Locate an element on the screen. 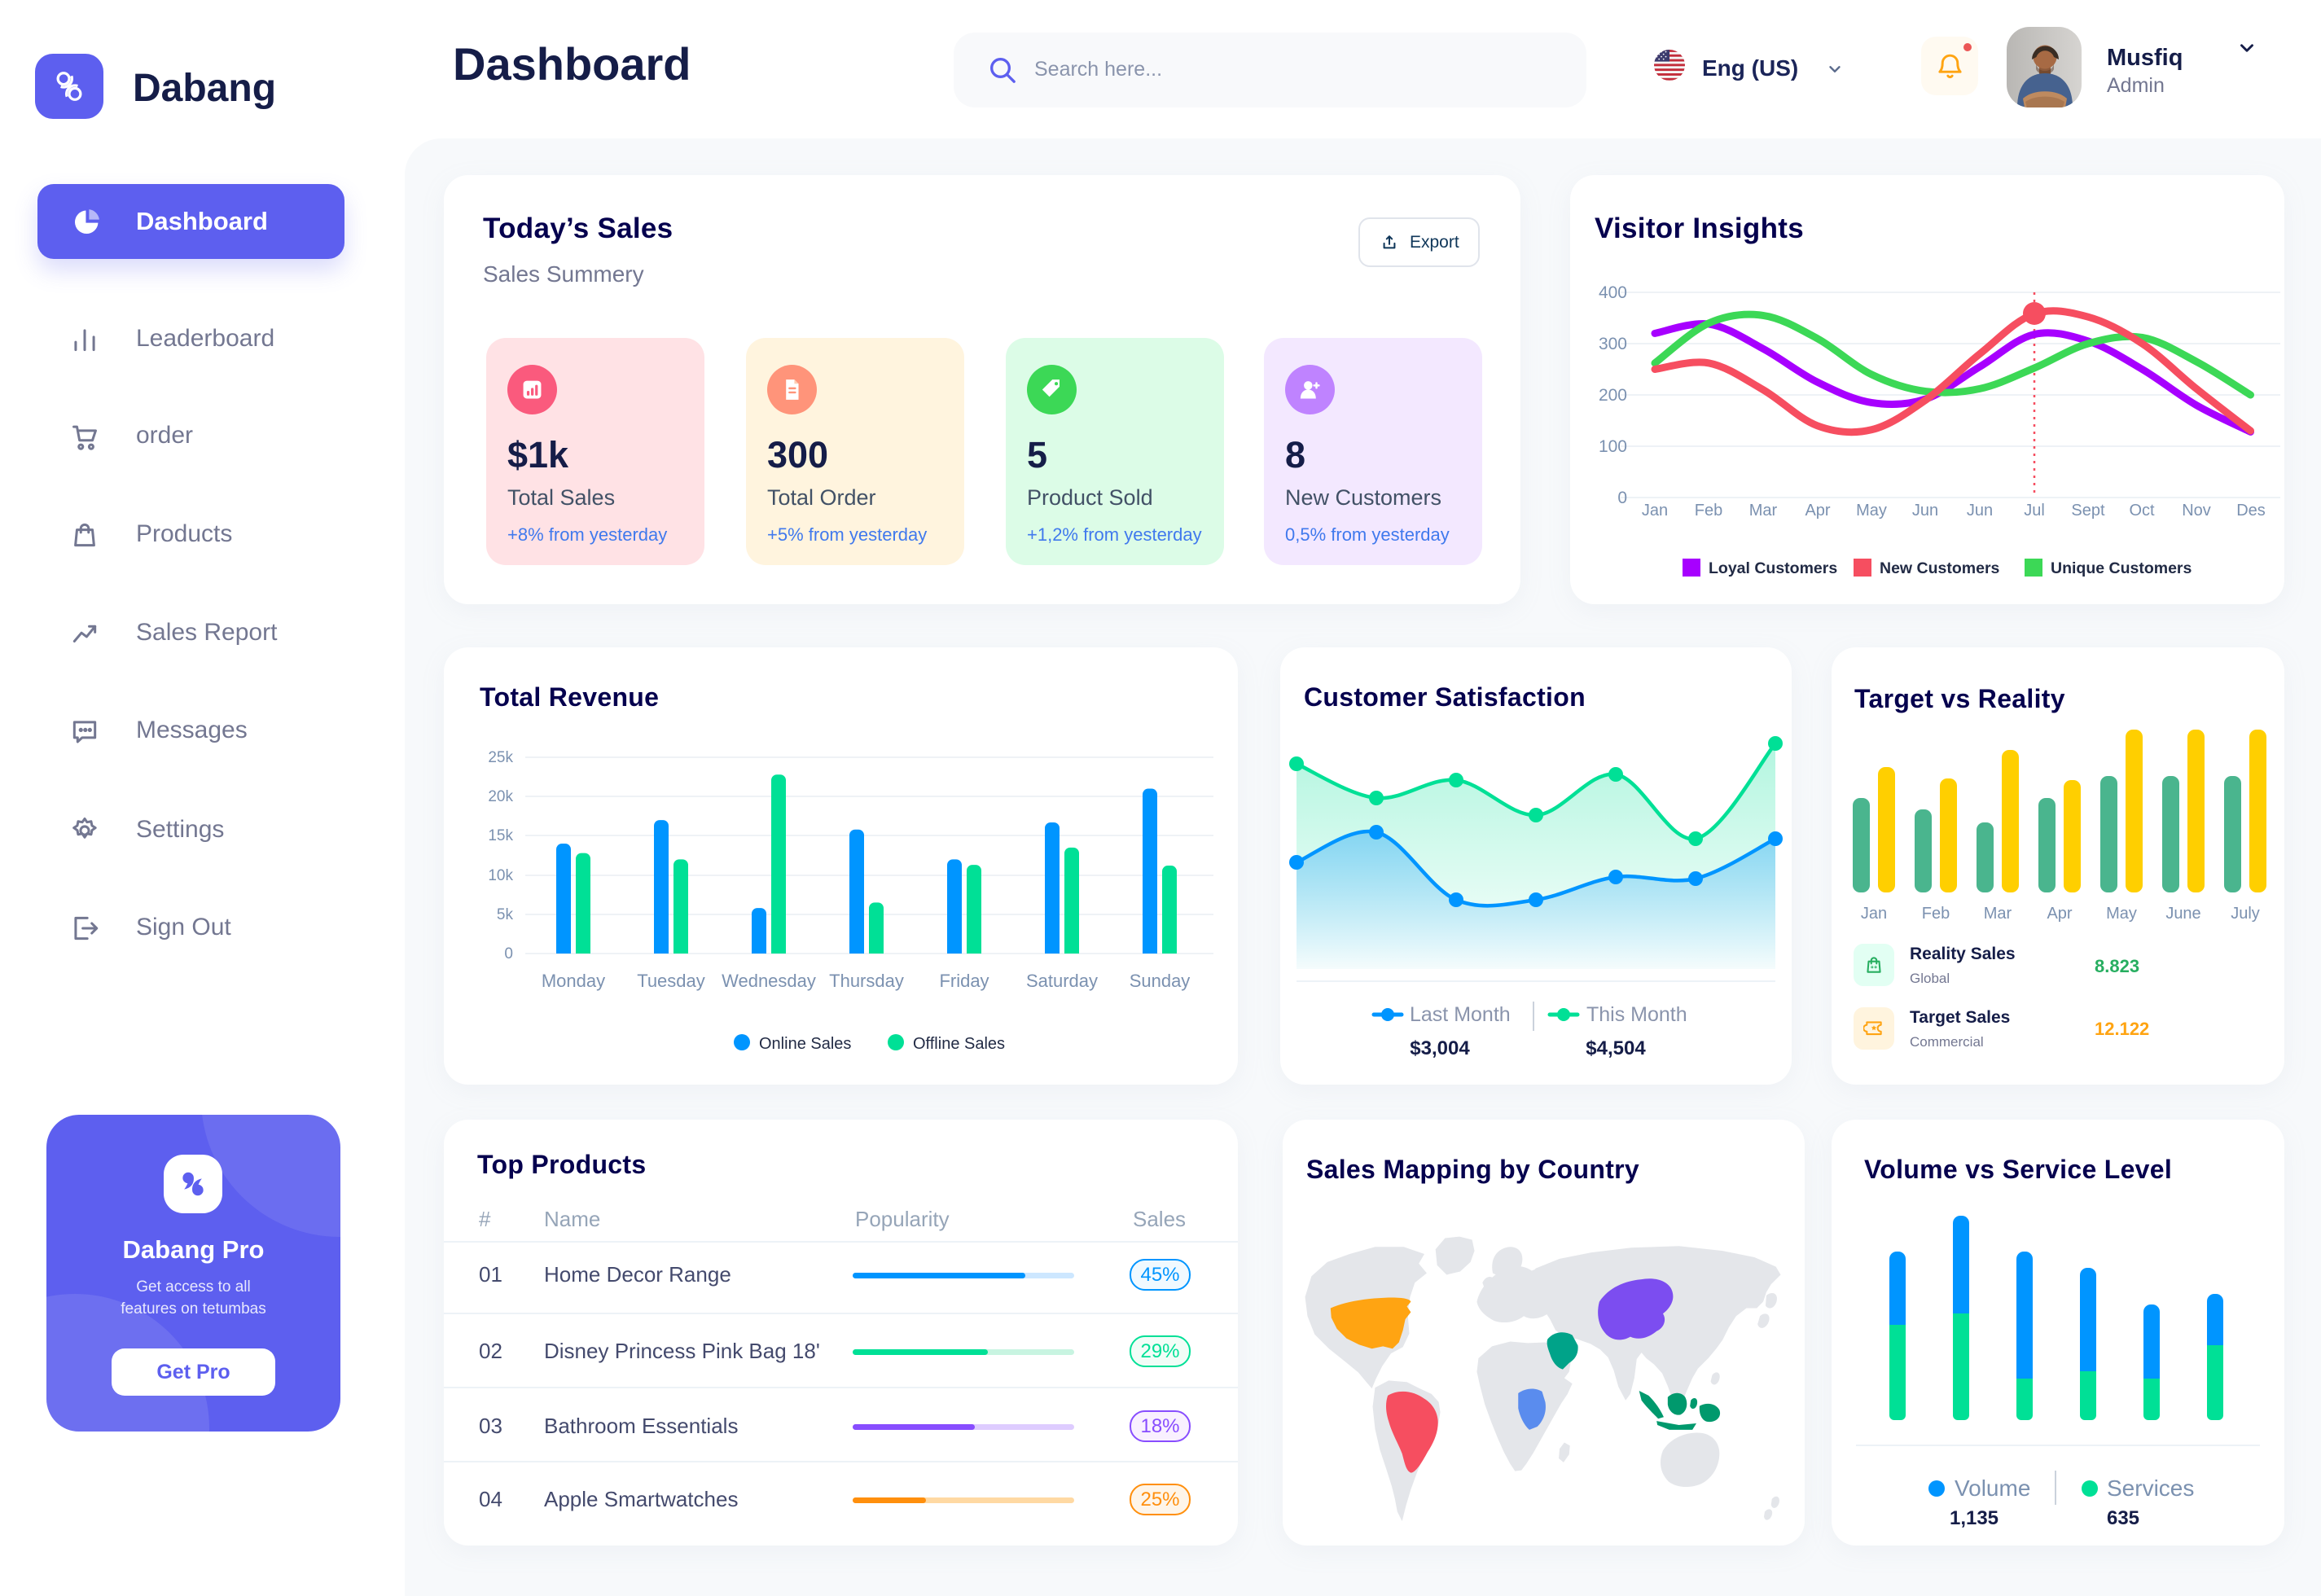  svg-text: Online Sales is located at coordinates (805, 1044).